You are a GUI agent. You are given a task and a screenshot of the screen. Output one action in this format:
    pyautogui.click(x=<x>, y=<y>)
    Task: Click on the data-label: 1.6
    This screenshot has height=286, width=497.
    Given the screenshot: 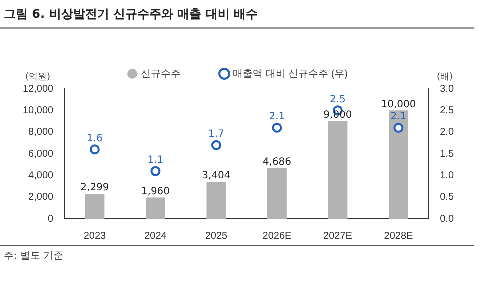 What is the action you would take?
    pyautogui.click(x=95, y=138)
    